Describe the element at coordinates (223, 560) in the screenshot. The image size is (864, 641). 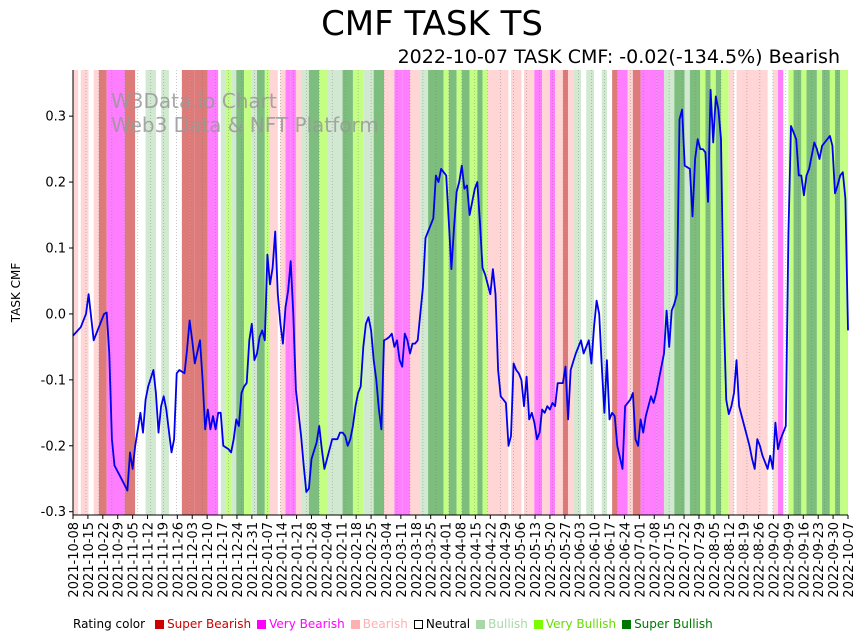
I see `x-tick-label: 2021-12-17` at that location.